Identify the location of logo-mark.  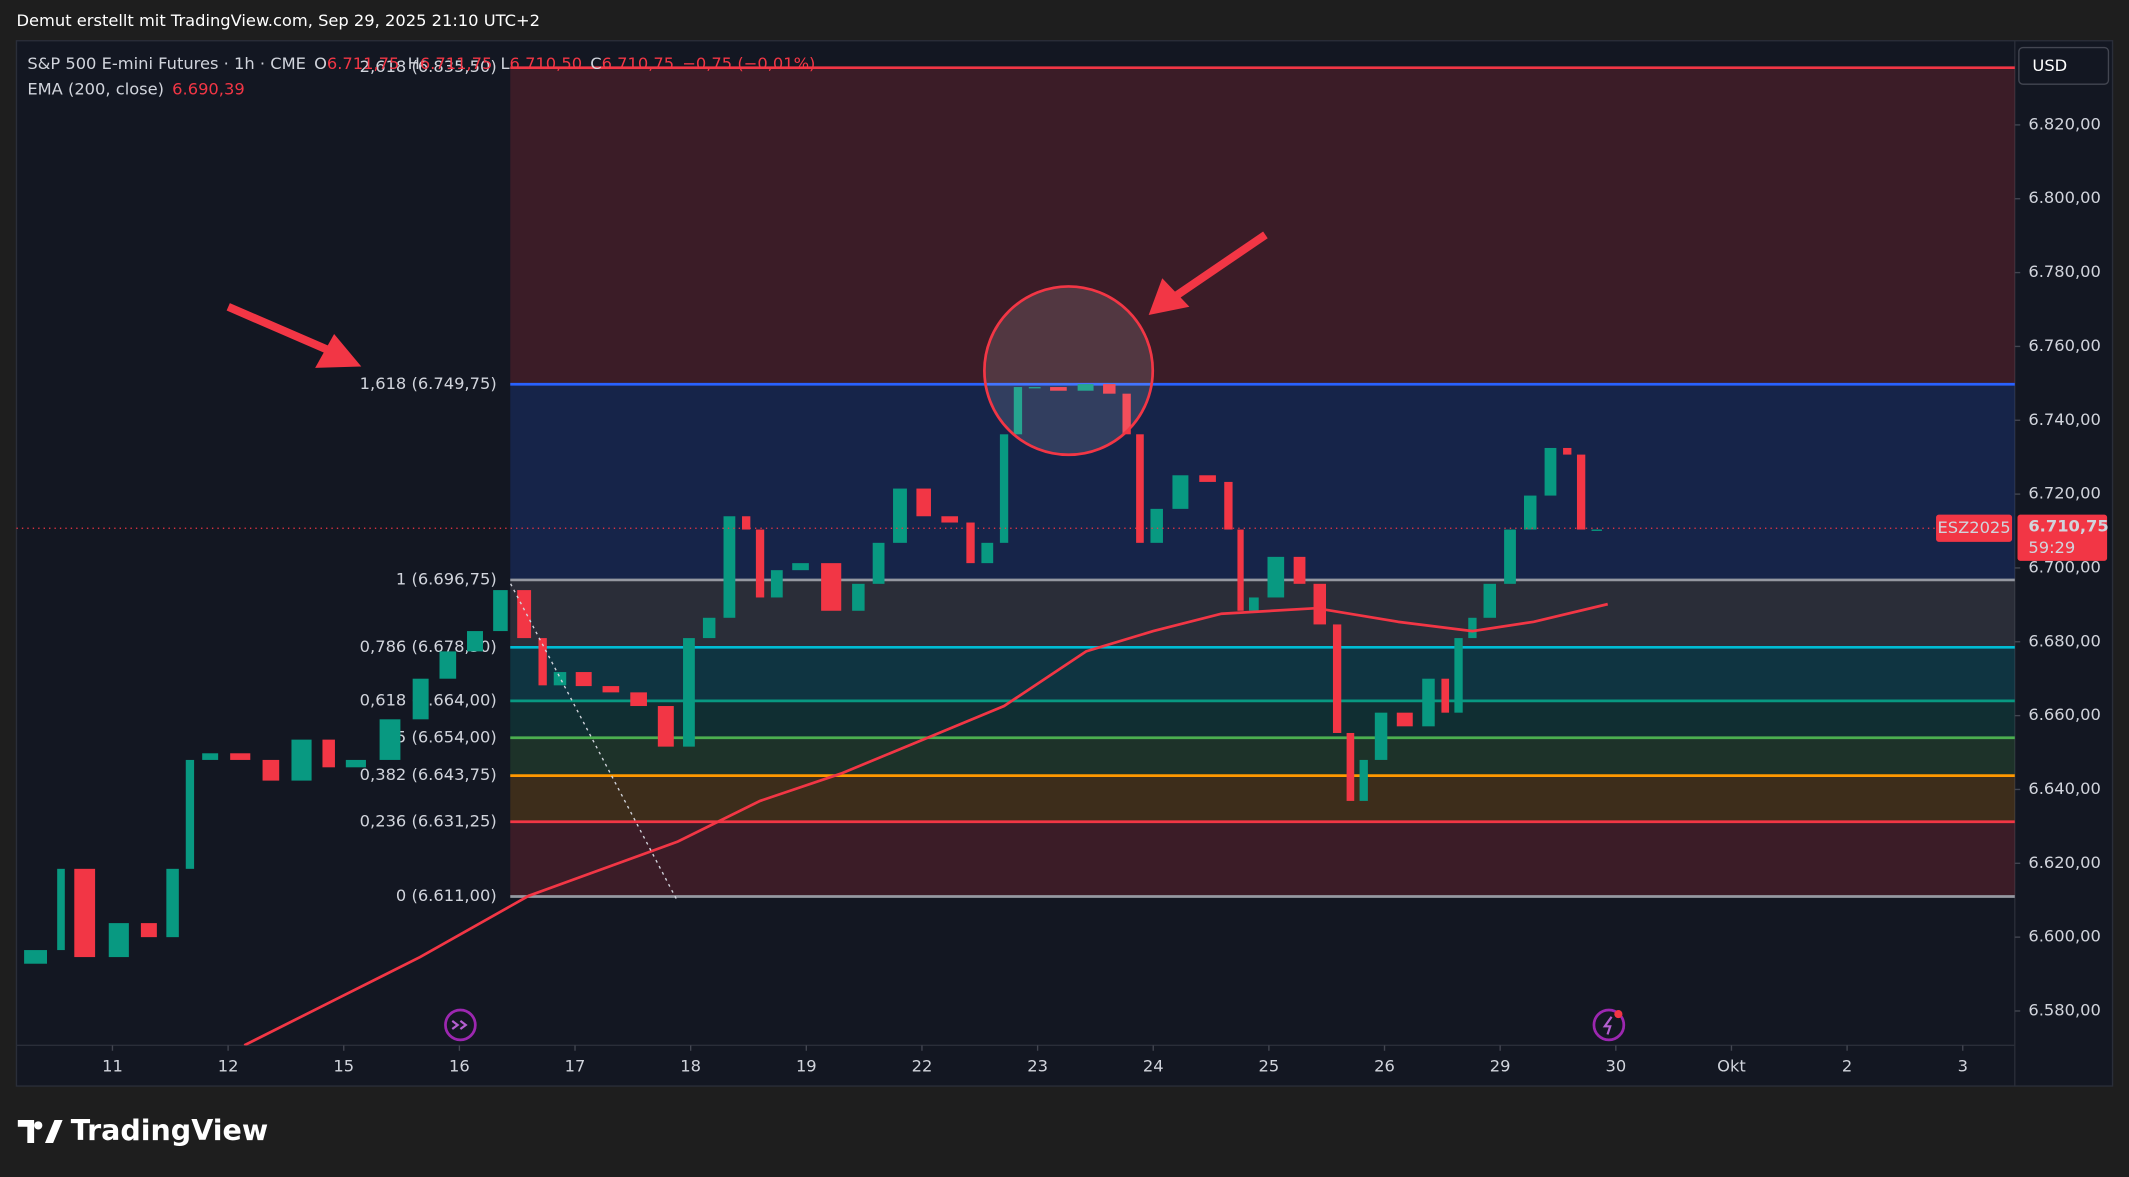
(40, 1131).